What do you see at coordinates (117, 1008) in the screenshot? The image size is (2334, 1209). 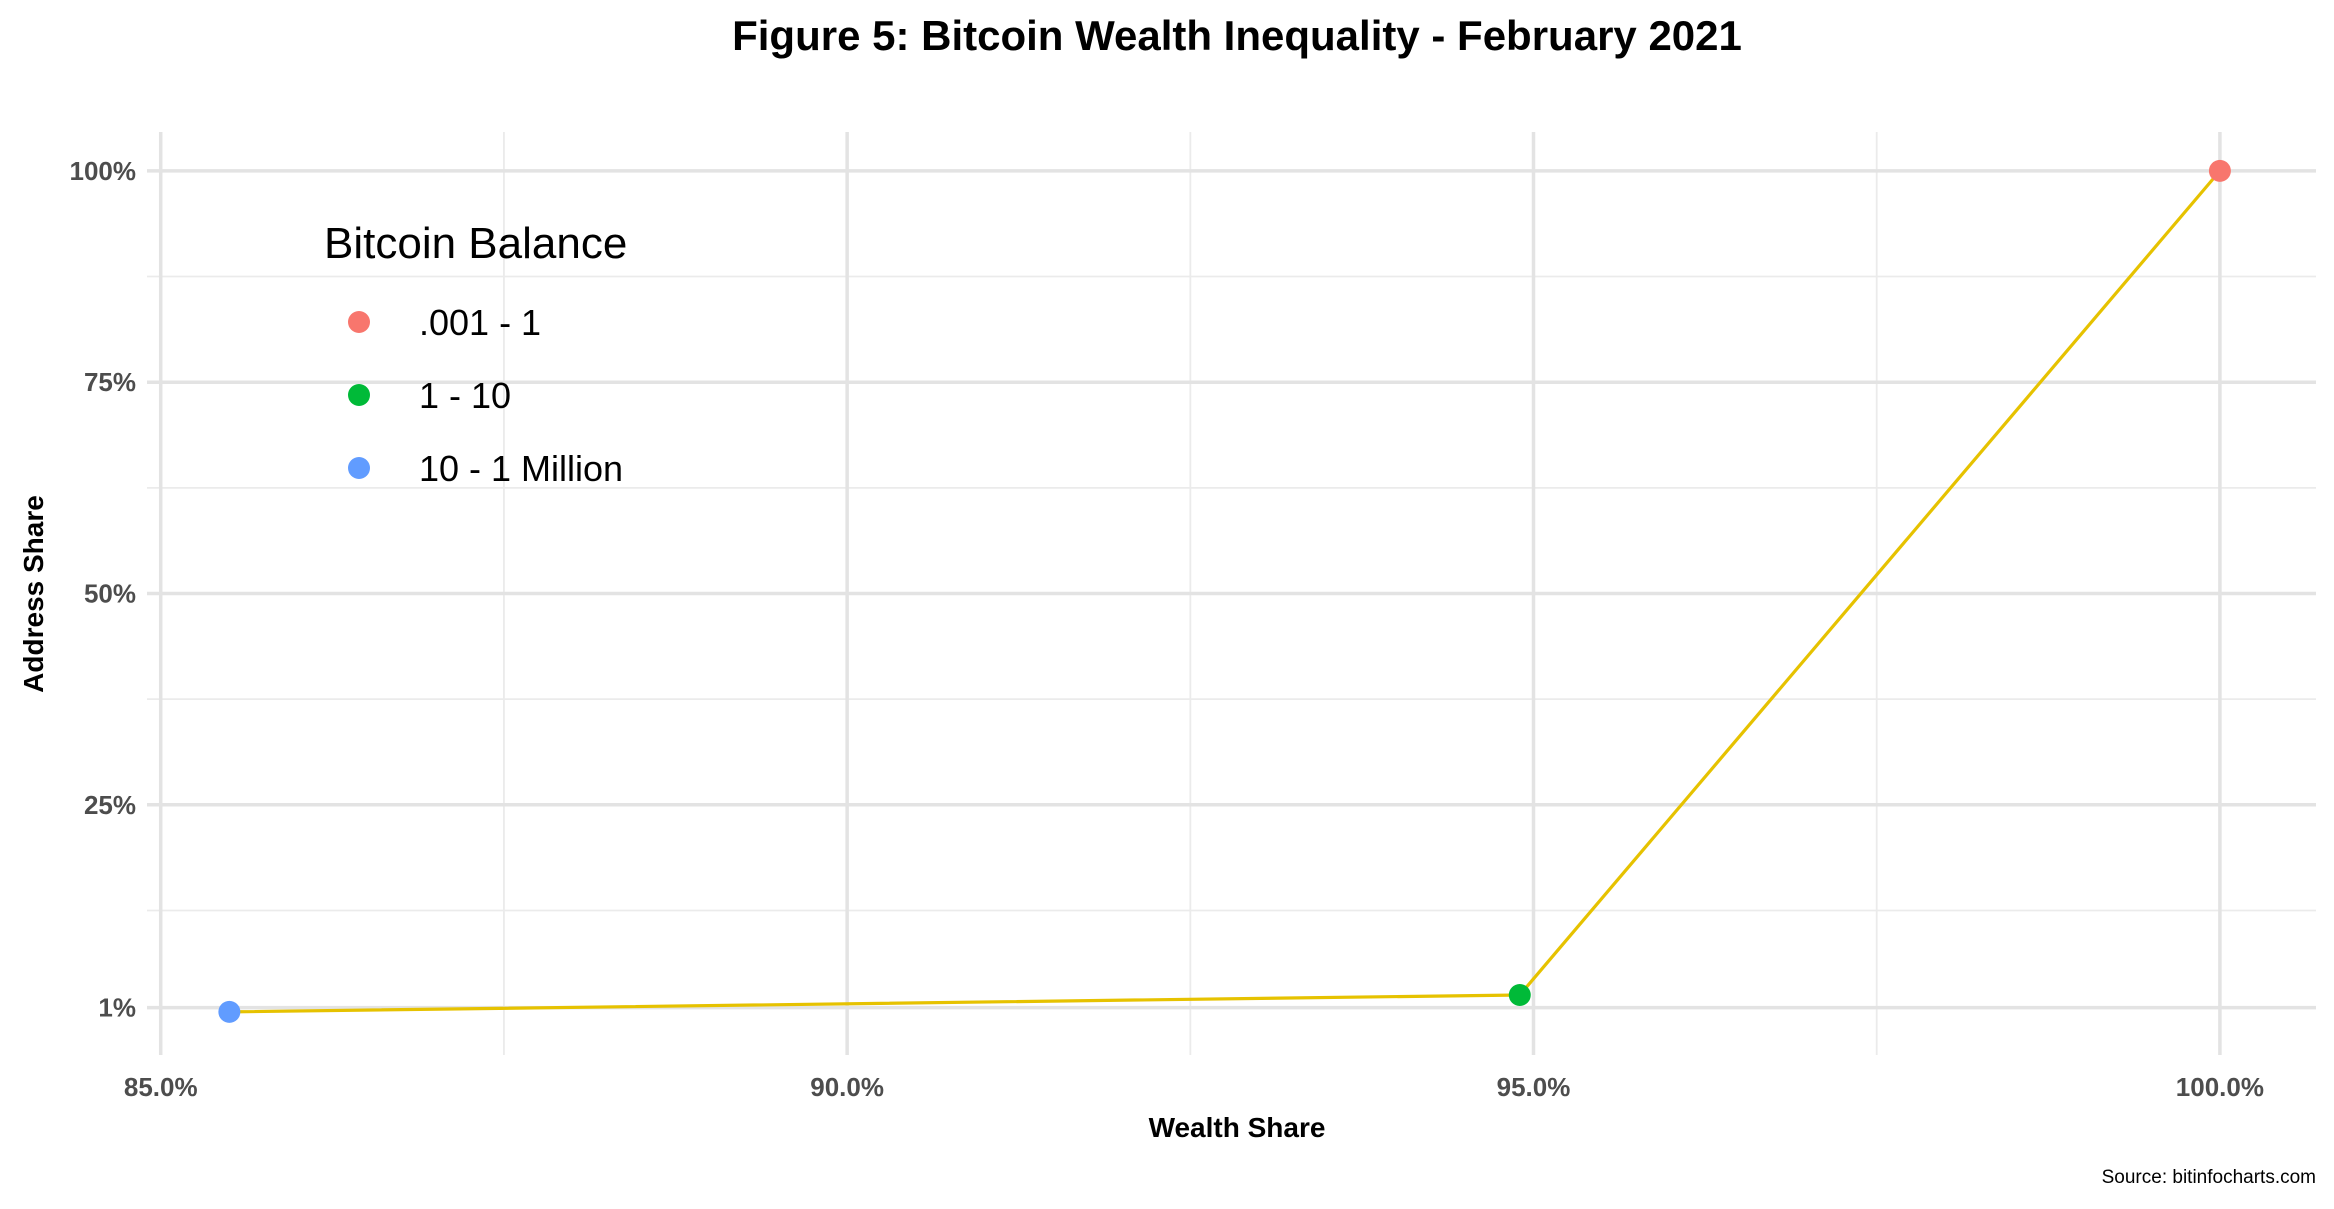 I see `y-tick-label: 1%` at bounding box center [117, 1008].